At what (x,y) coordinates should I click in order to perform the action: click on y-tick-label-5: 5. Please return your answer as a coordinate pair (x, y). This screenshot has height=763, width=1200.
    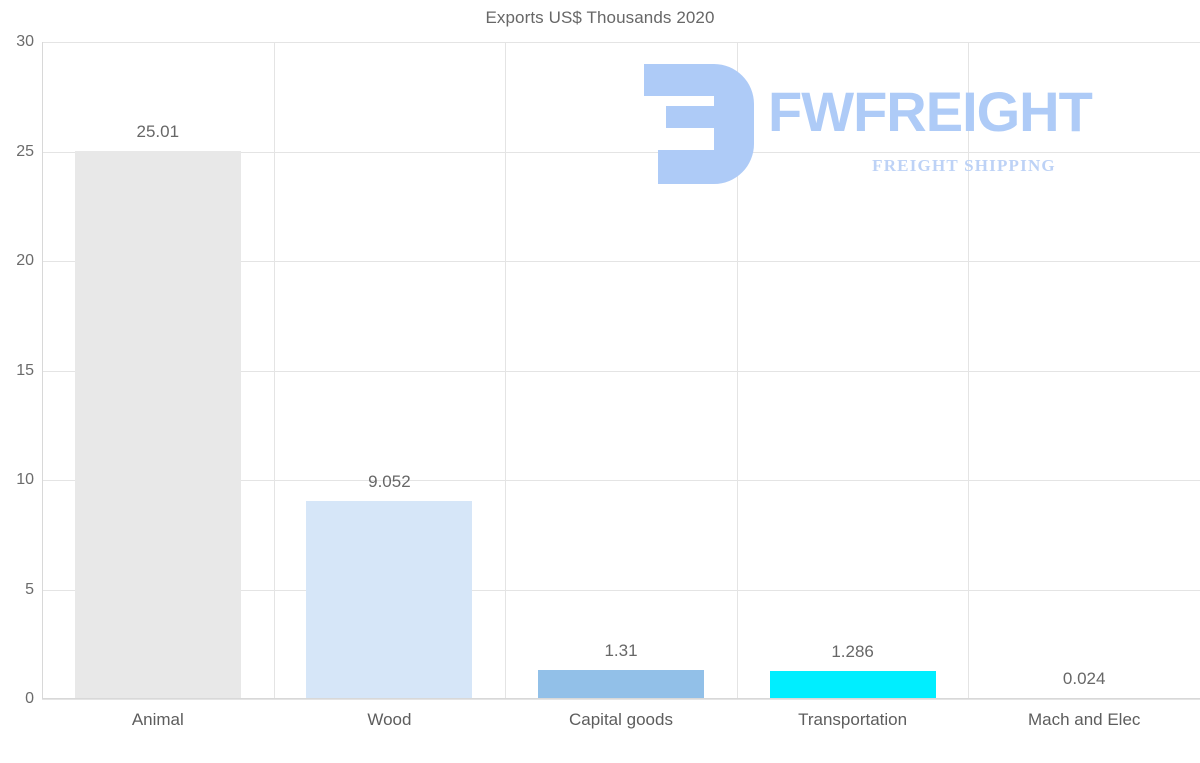
    Looking at the image, I should click on (29, 589).